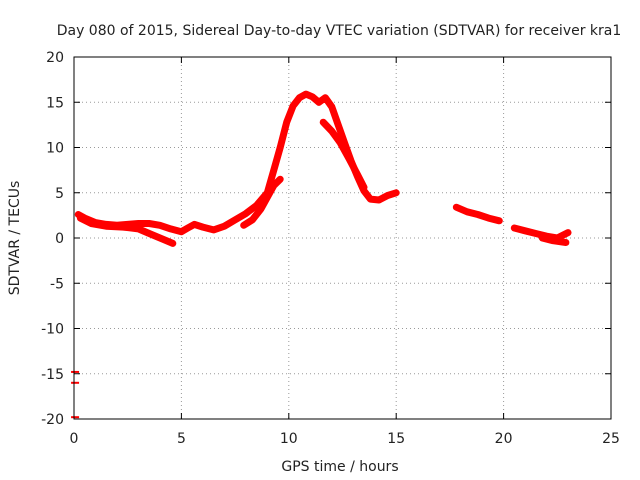  I want to click on y-tick-label: -20, so click(52, 420).